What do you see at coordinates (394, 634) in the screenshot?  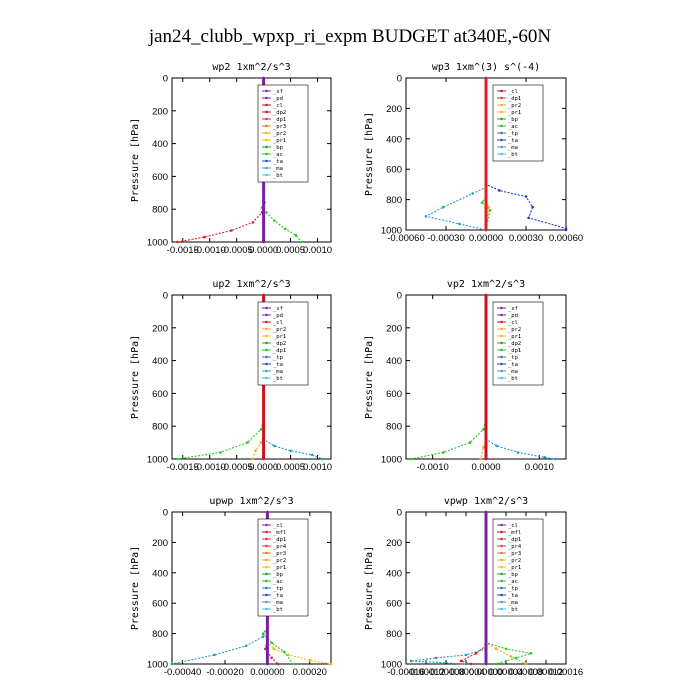 I see `y-tick-label: 800` at bounding box center [394, 634].